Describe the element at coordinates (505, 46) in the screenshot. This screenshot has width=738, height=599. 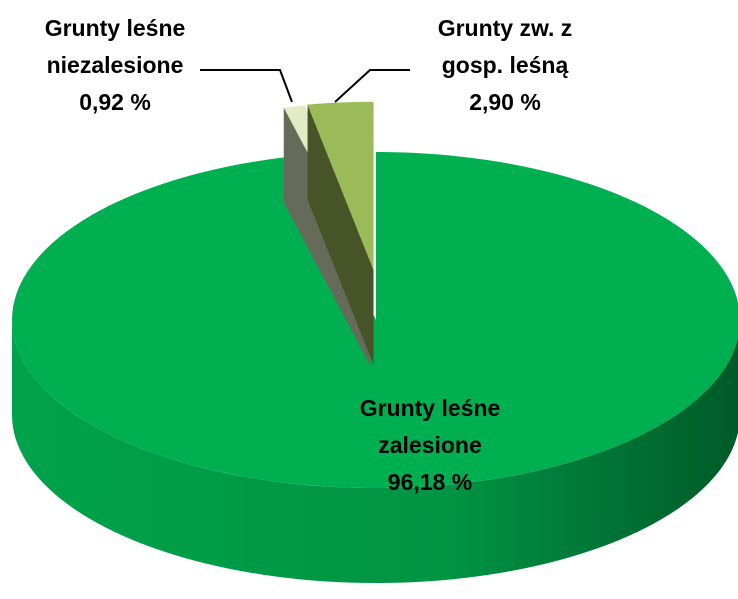
I see `category-label: Grunty zw. z gosp. leśną` at that location.